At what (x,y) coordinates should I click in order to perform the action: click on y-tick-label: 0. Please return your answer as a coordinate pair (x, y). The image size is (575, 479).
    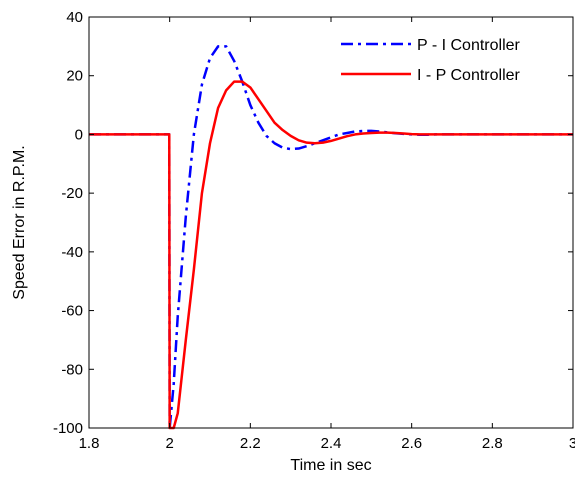
    Looking at the image, I should click on (79, 134).